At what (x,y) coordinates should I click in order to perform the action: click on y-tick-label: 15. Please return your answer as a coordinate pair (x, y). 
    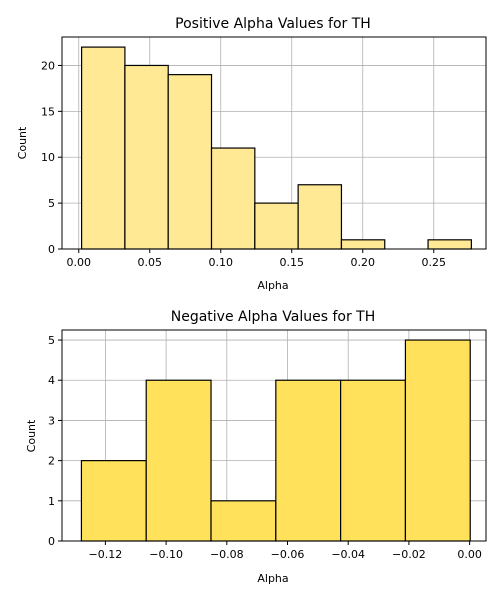
    Looking at the image, I should click on (48, 111).